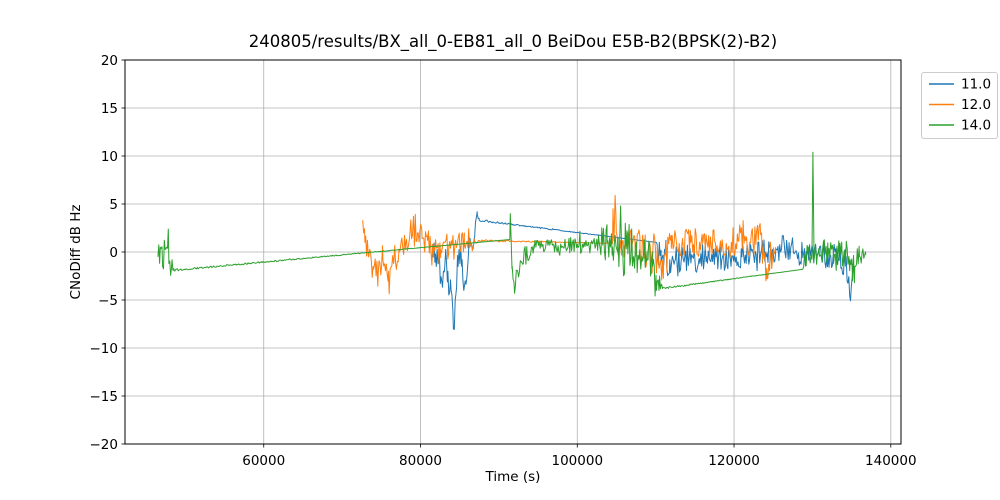 This screenshot has height=500, width=1000. What do you see at coordinates (104, 445) in the screenshot?
I see `y-tick-label: −20` at bounding box center [104, 445].